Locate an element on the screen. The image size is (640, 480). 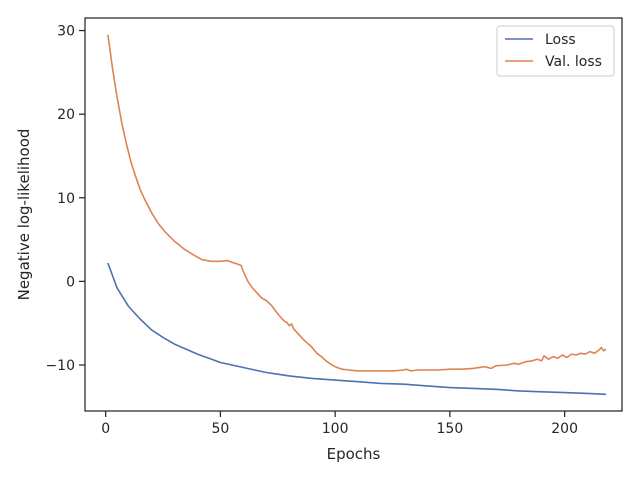
y-axis: −10 0 10 20 30 is located at coordinates (65, 199).